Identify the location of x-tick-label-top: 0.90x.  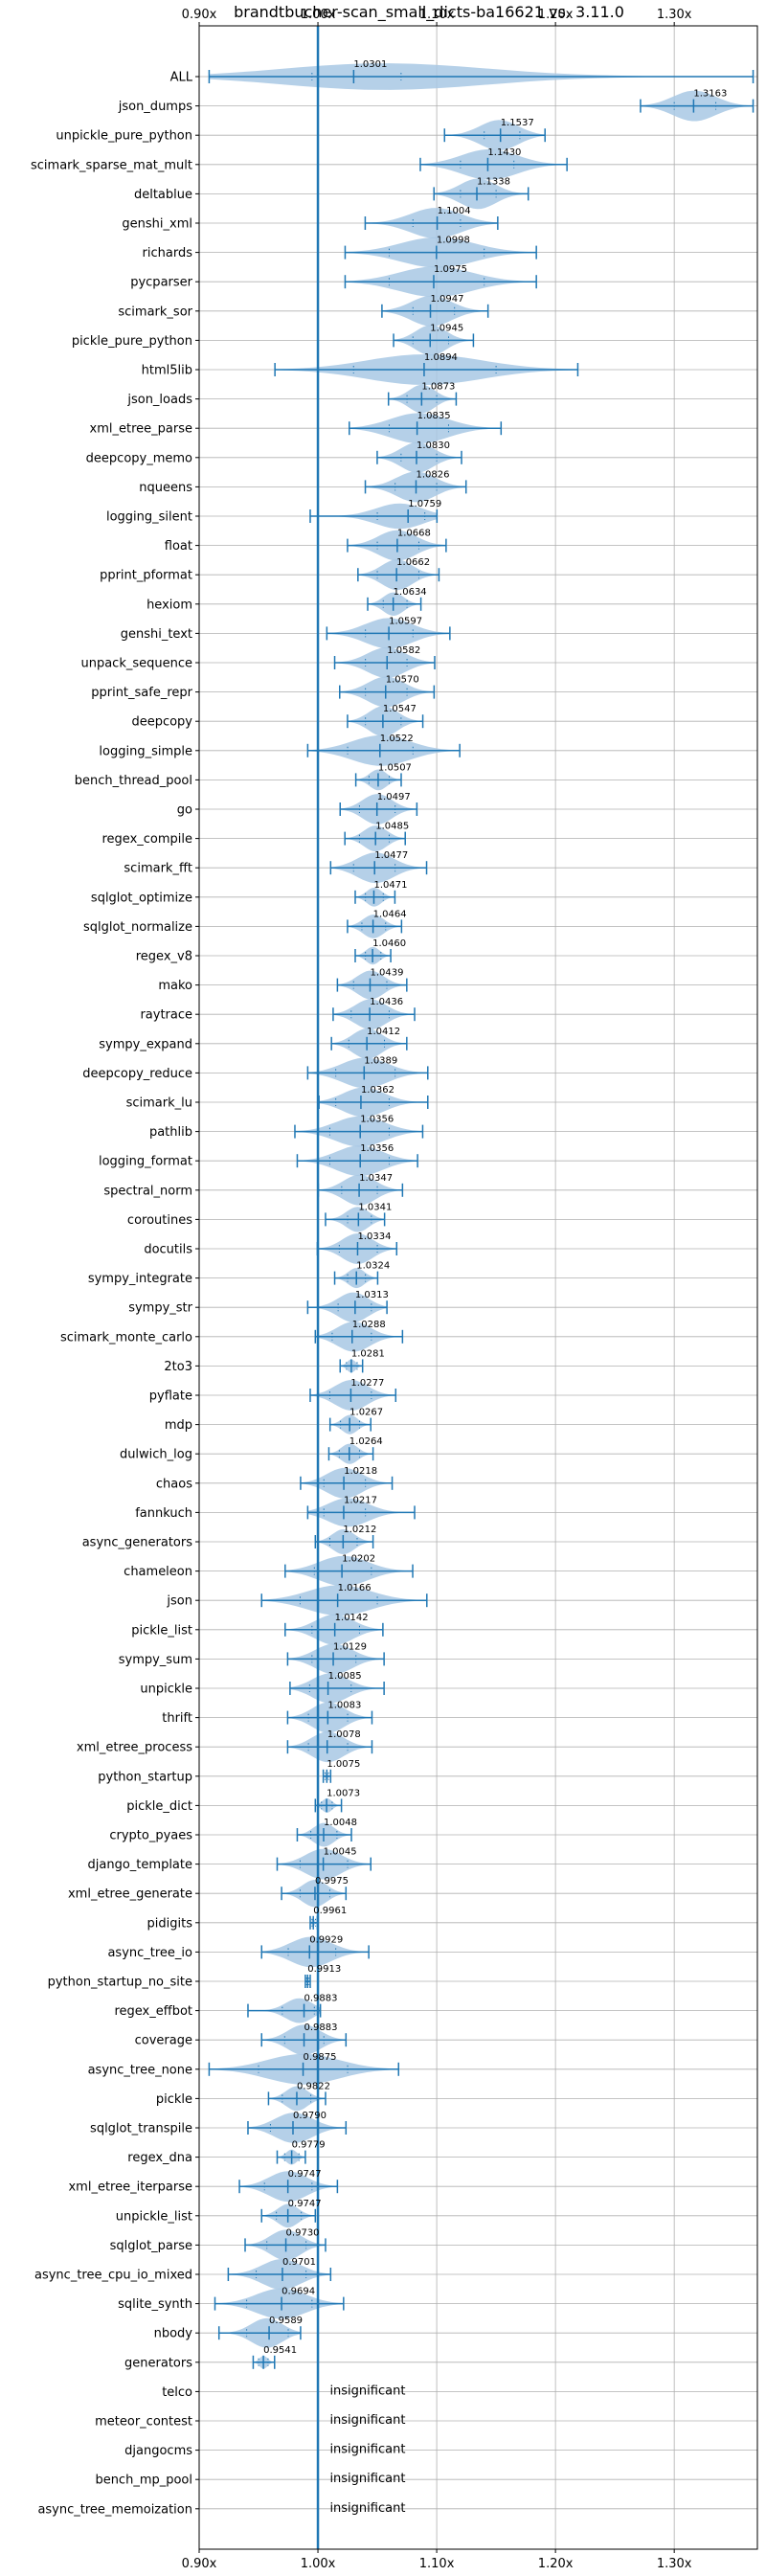
(200, 15).